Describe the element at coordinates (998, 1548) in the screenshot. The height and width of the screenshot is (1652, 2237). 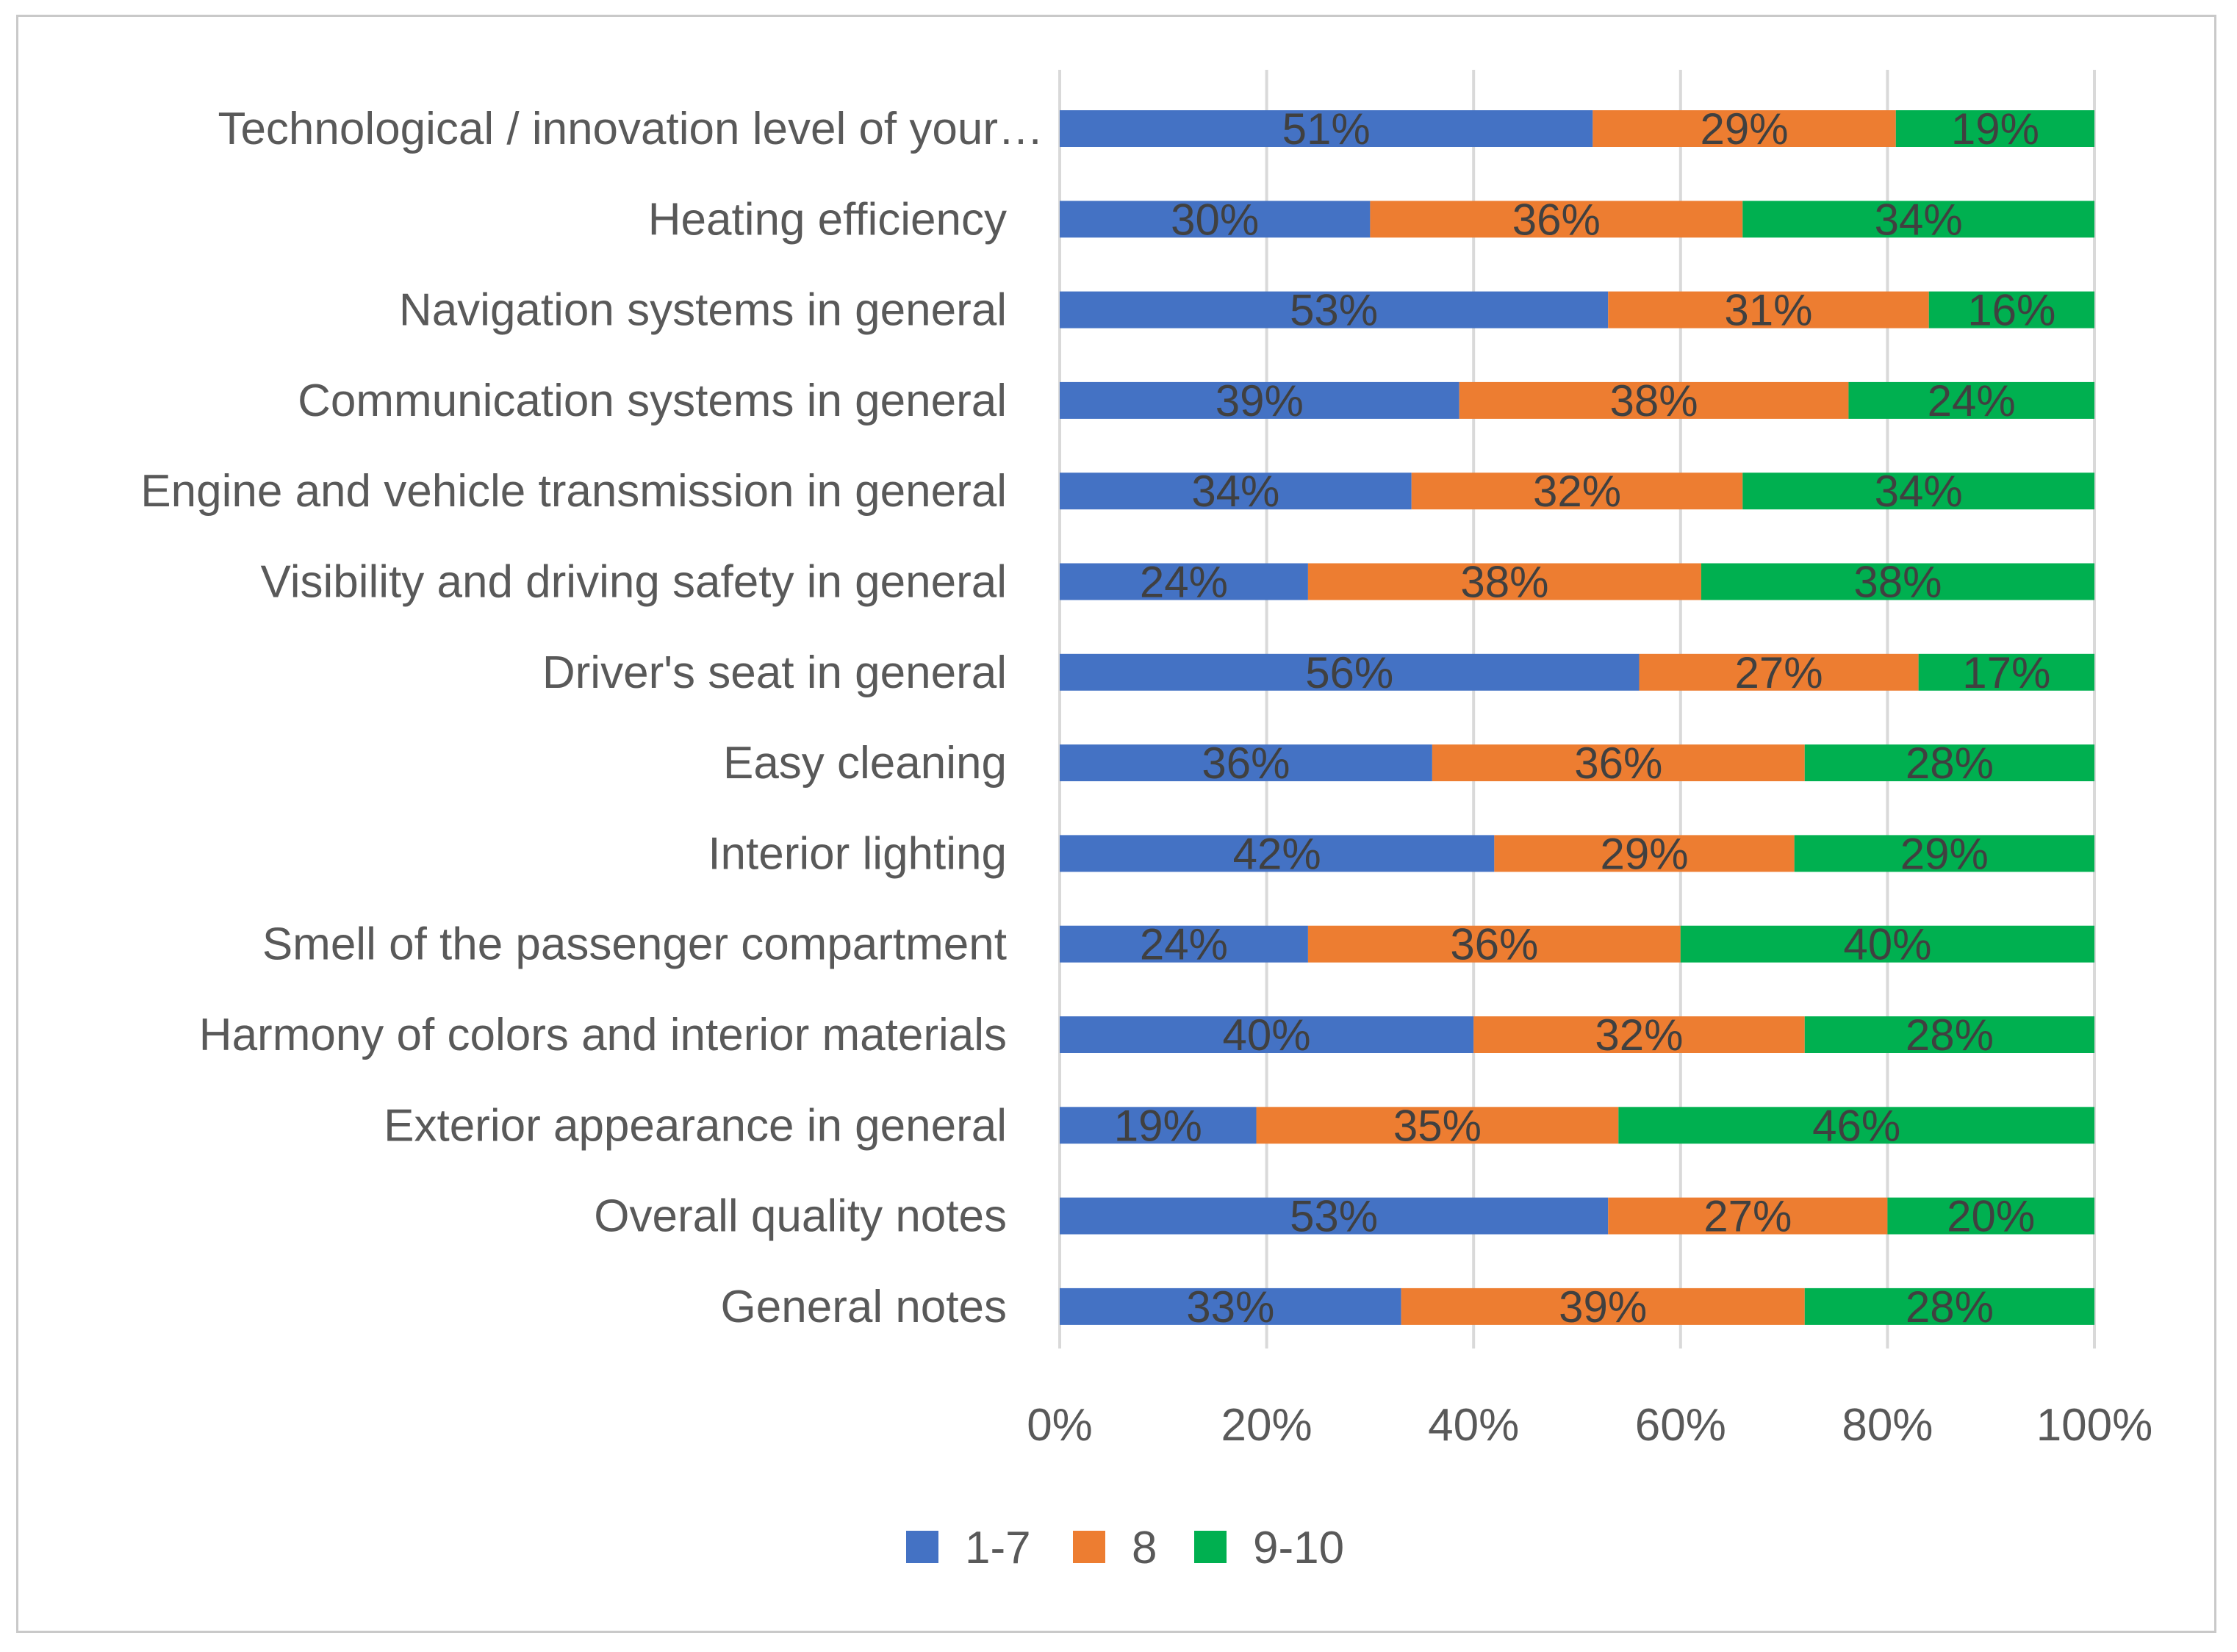
I see `legend-label: 1-7` at that location.